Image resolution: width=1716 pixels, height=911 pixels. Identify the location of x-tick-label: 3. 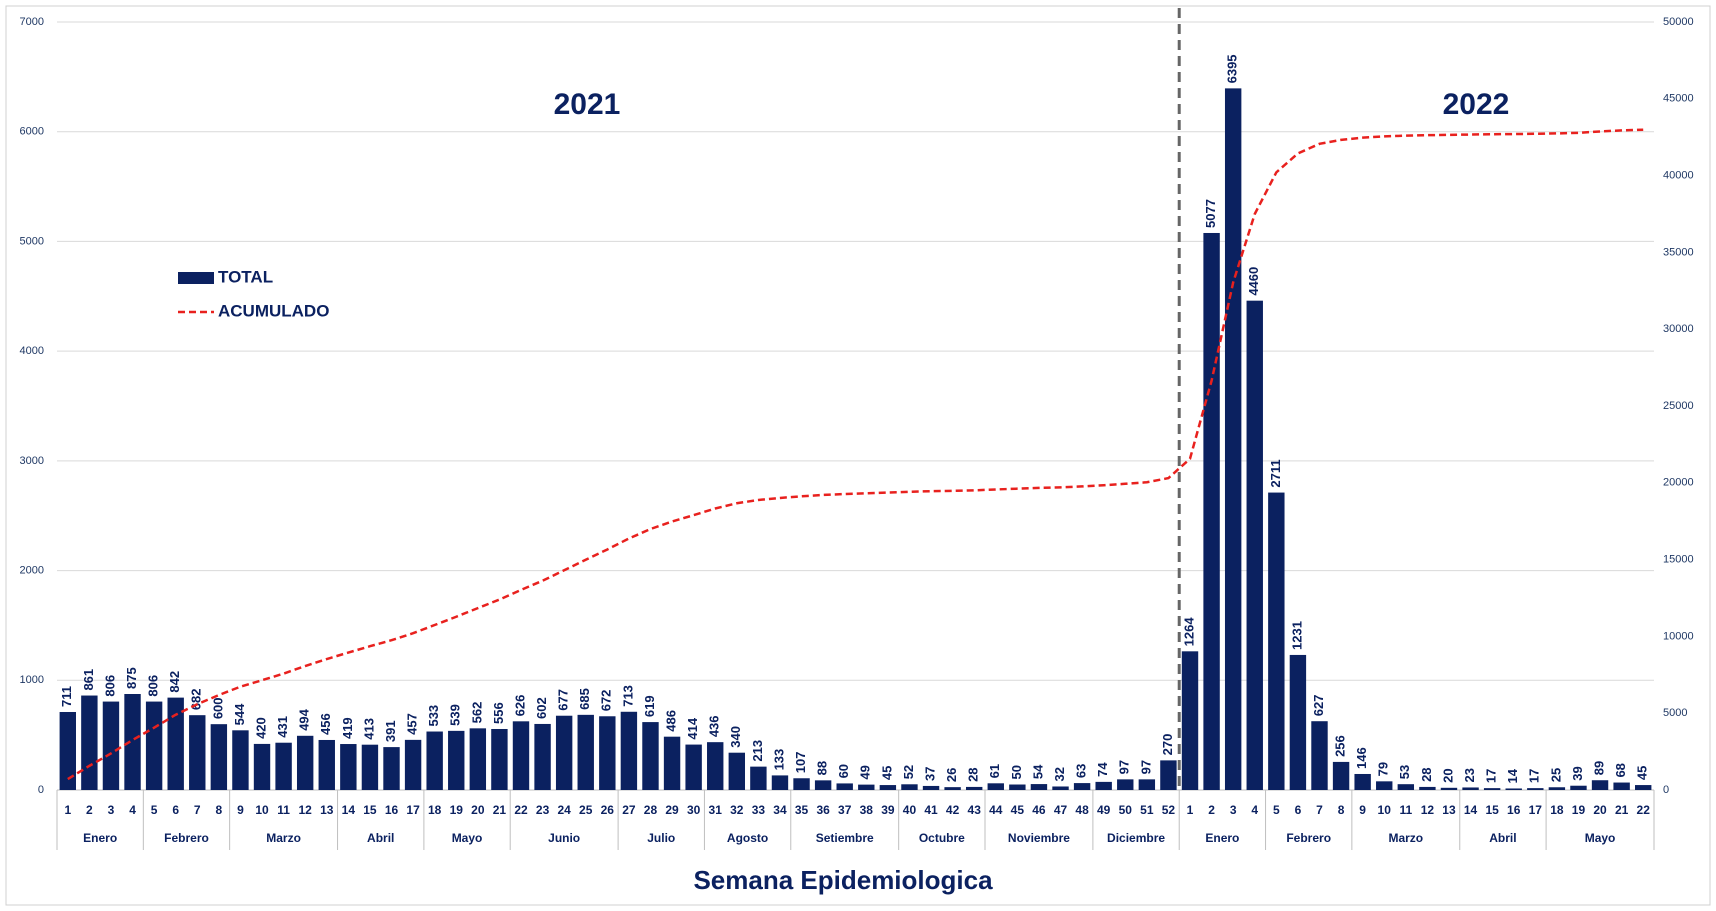
(1233, 810).